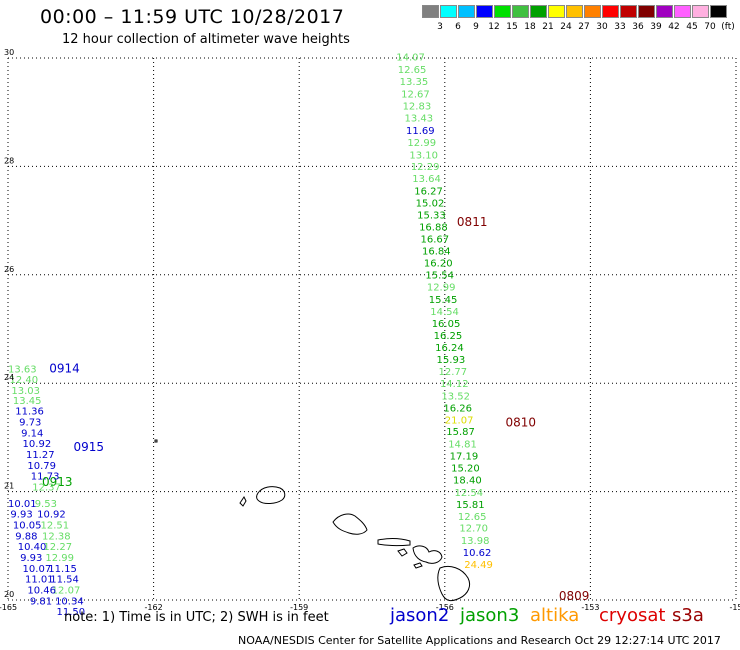 The height and width of the screenshot is (650, 740). What do you see at coordinates (420, 615) in the screenshot?
I see `satellite-jason2: jason2` at bounding box center [420, 615].